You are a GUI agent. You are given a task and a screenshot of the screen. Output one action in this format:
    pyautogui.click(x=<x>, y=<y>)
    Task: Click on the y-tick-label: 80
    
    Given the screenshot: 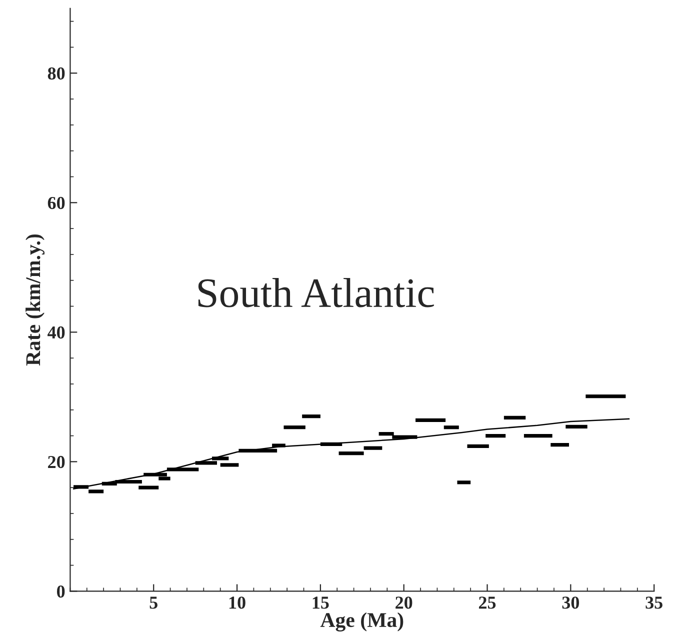 What is the action you would take?
    pyautogui.click(x=56, y=73)
    